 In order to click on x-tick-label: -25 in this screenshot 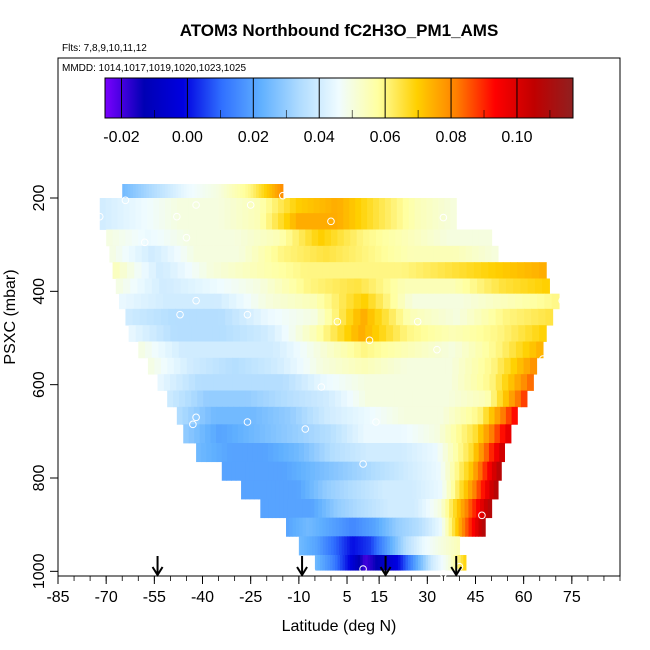, I will do `click(250, 597)`.